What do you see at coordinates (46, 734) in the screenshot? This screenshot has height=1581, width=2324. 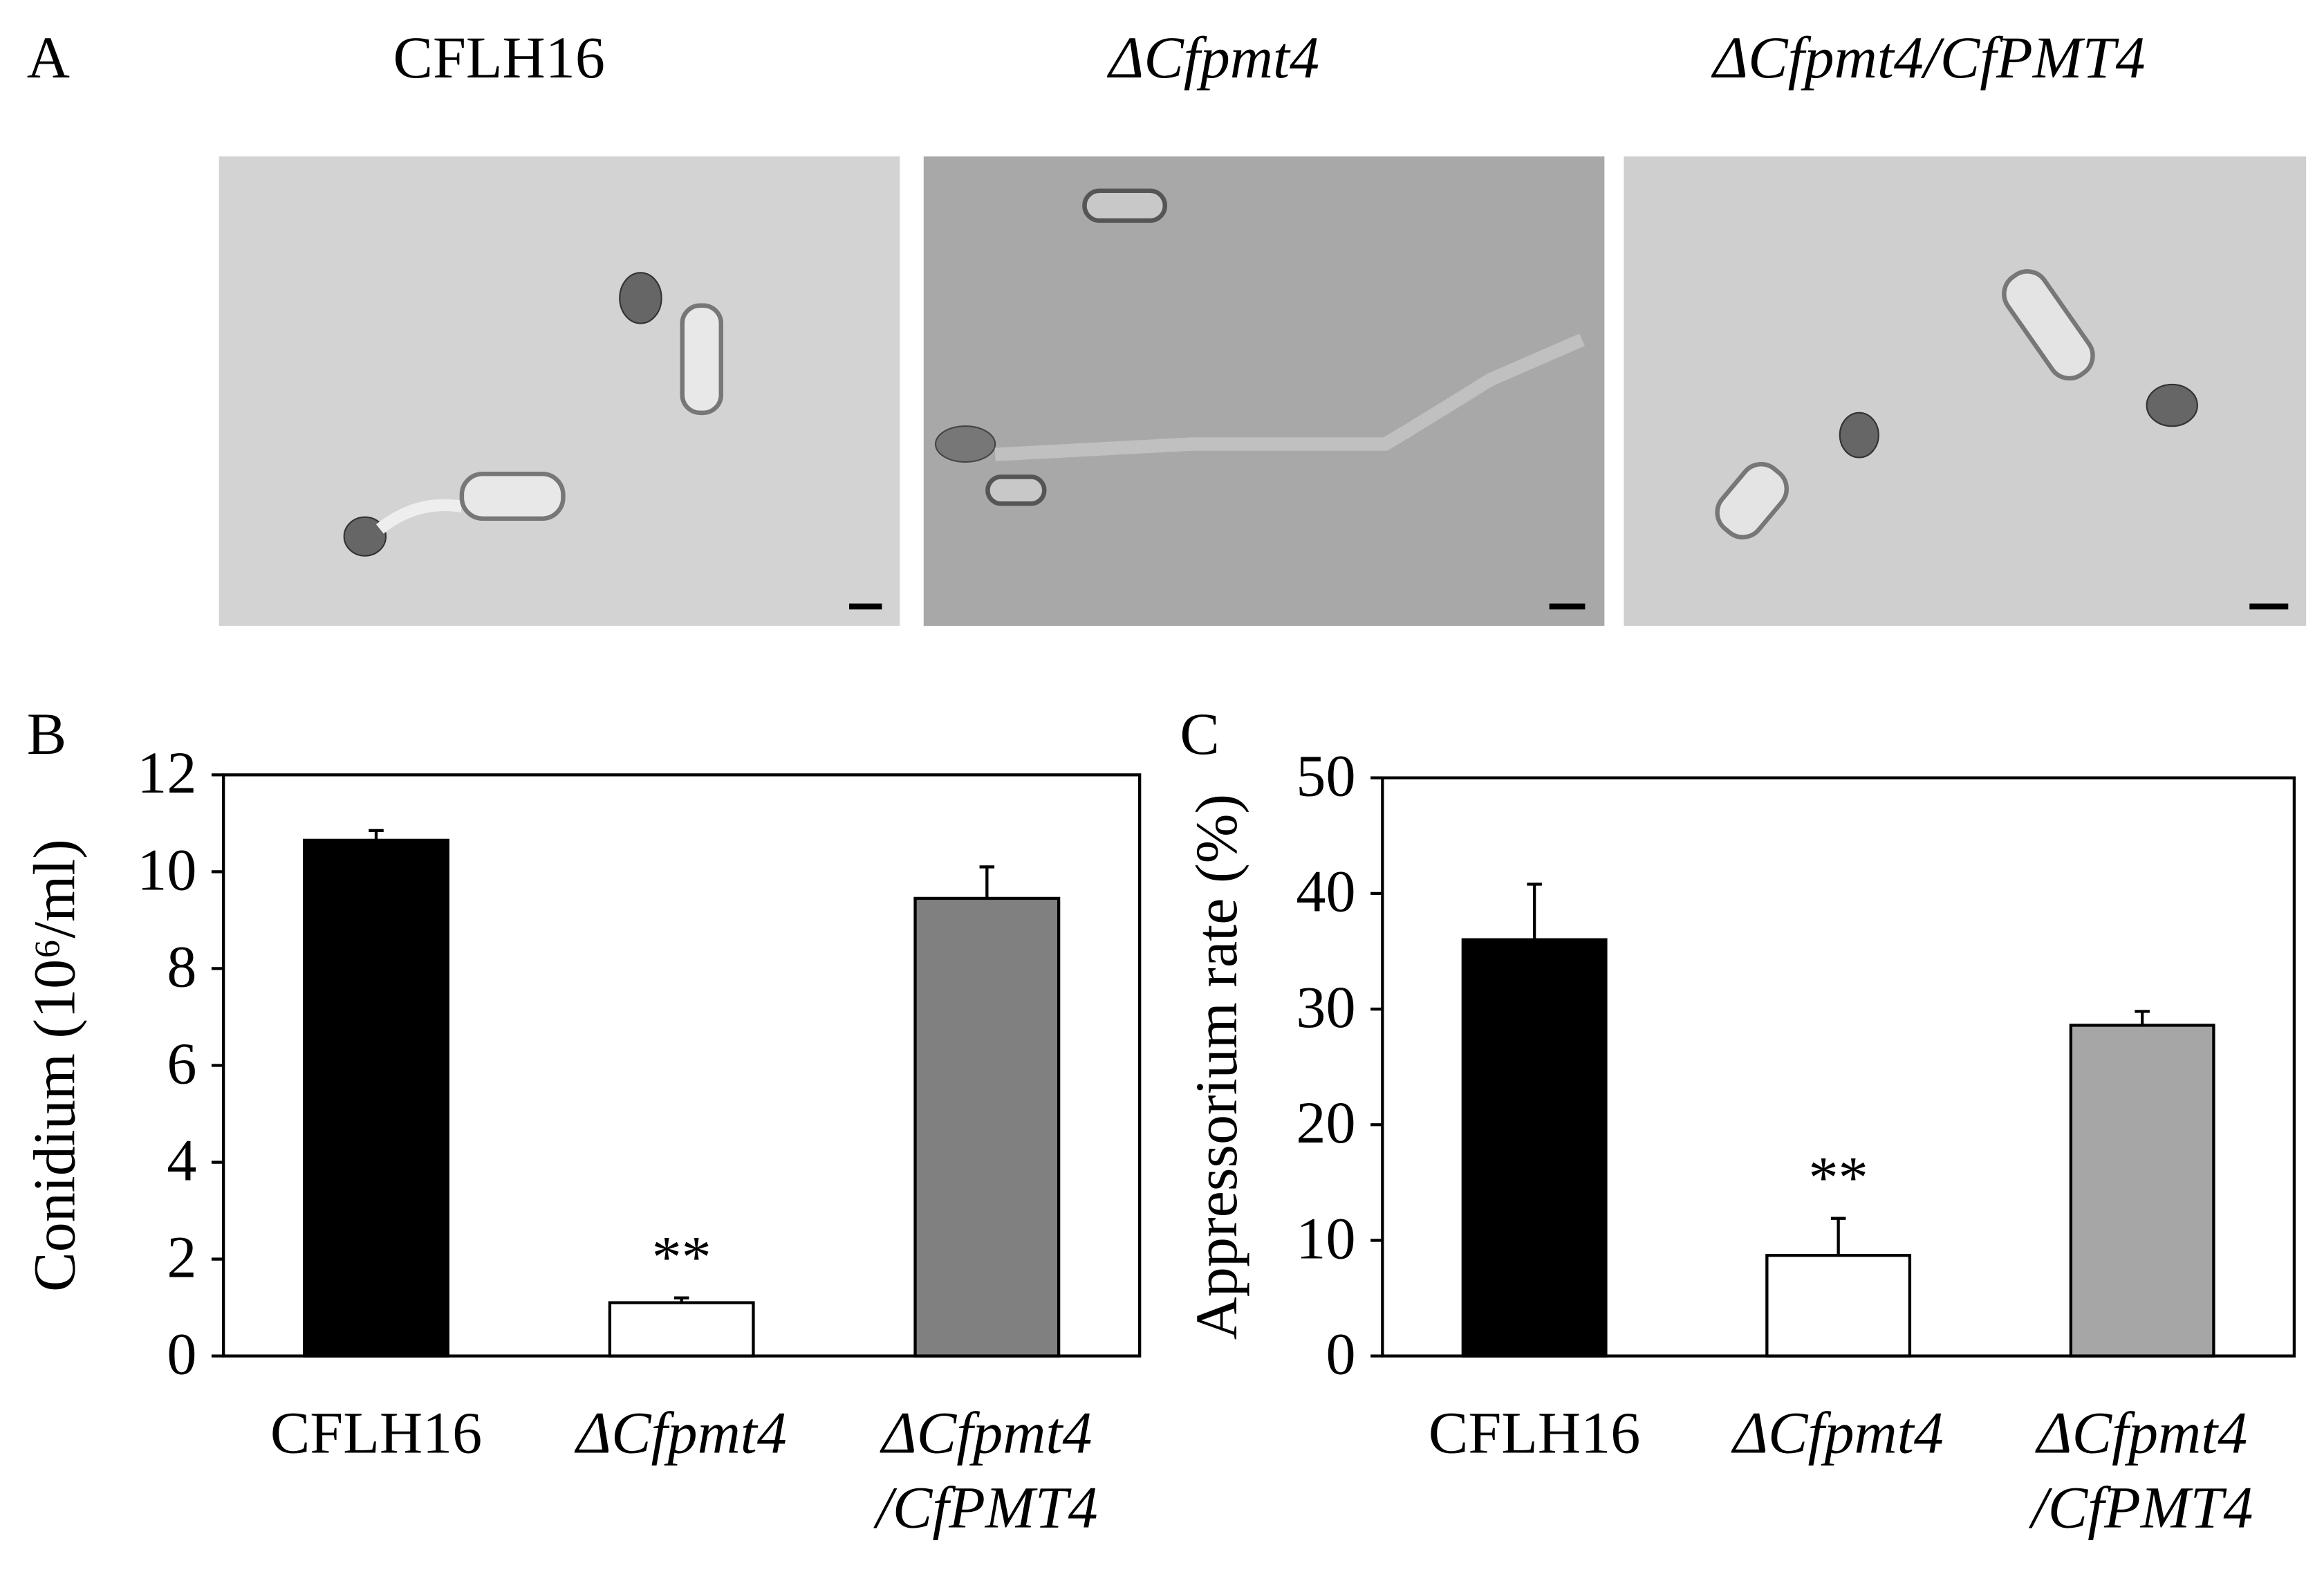 I see `panel-label: B` at bounding box center [46, 734].